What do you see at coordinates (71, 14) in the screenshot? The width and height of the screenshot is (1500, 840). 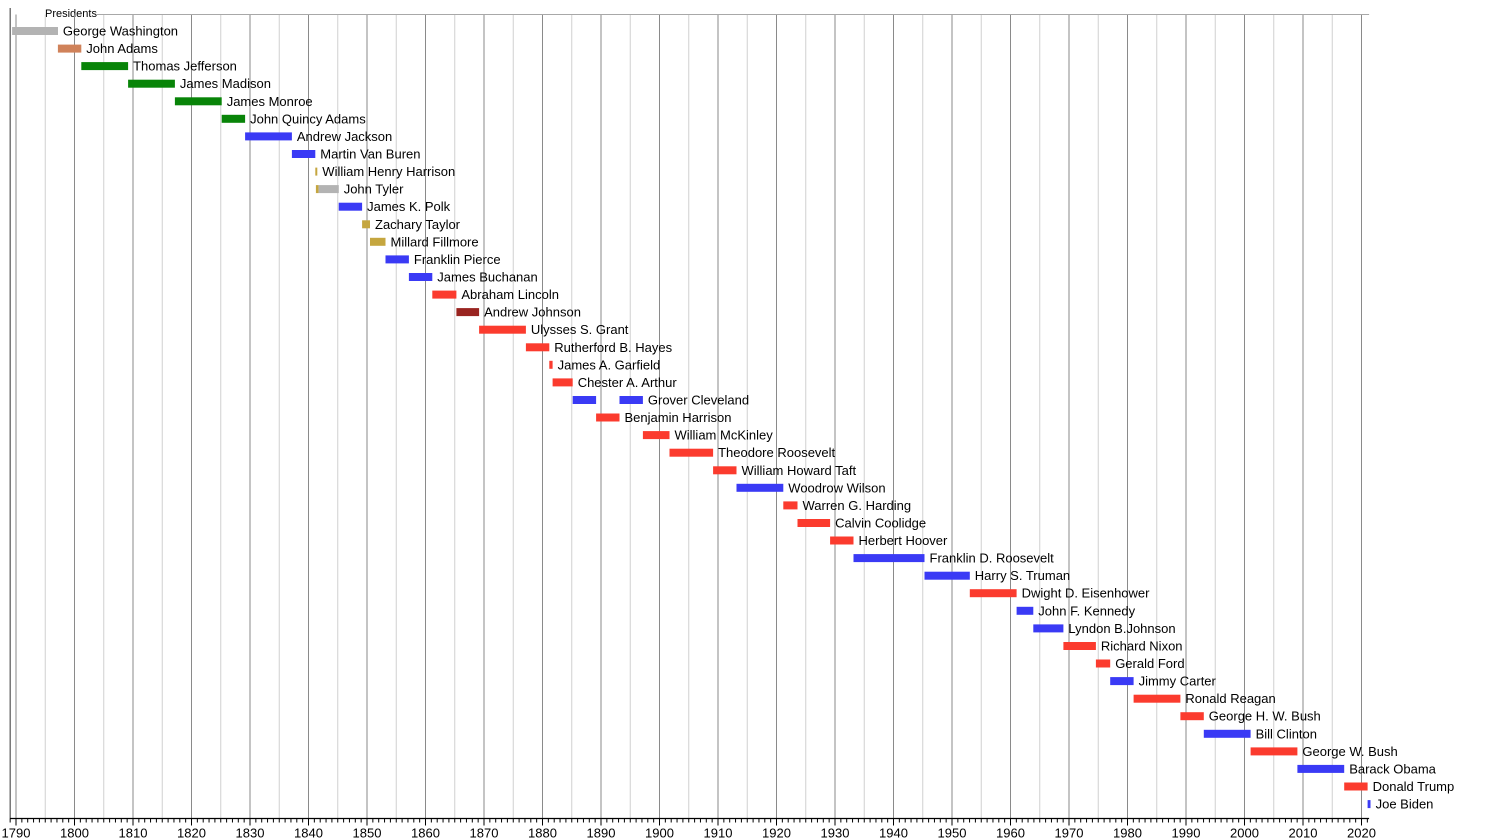 I see `chart-title: Presidents` at bounding box center [71, 14].